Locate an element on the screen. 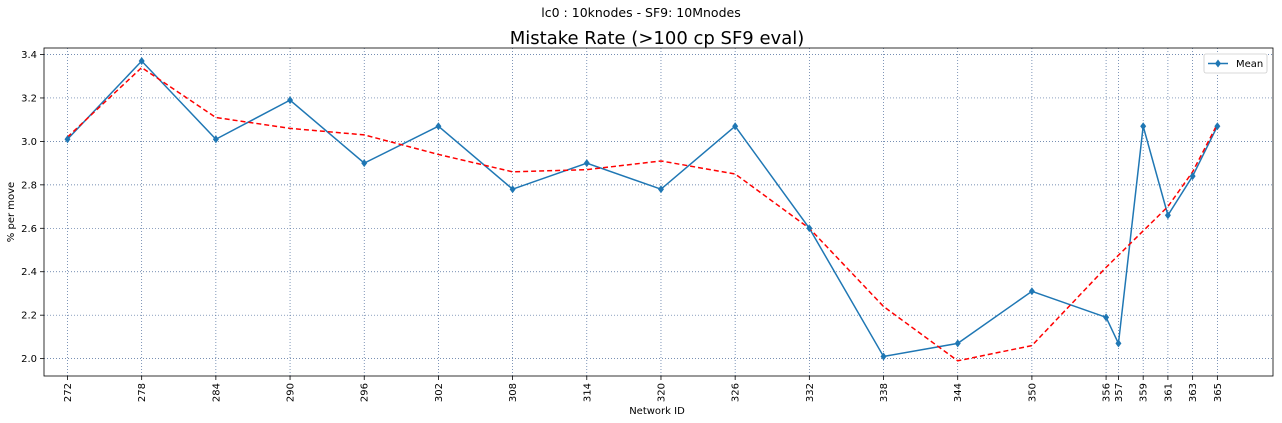 Image resolution: width=1282 pixels, height=423 pixels. x-tick-label: 361 is located at coordinates (1168, 392).